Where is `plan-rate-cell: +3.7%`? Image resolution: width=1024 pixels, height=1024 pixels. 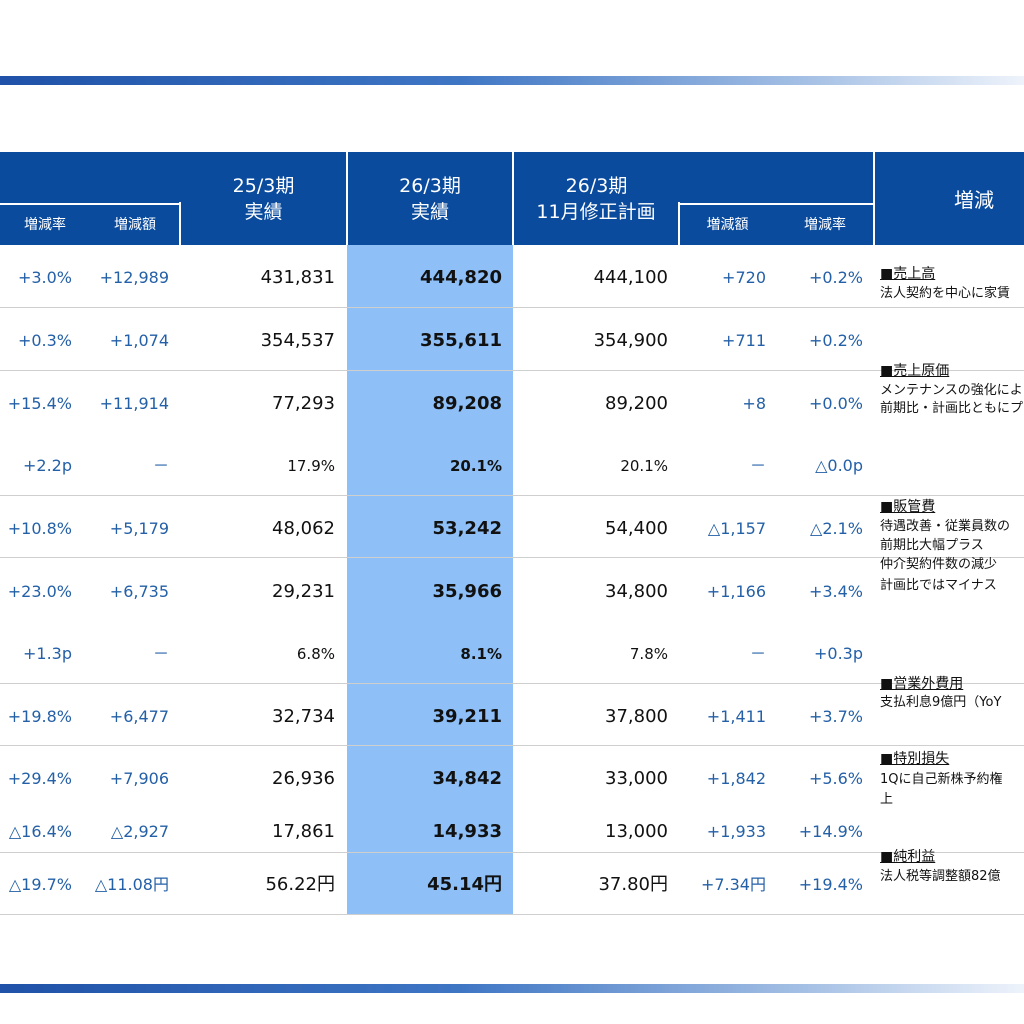
plan-rate-cell: +3.7% is located at coordinates (835, 716).